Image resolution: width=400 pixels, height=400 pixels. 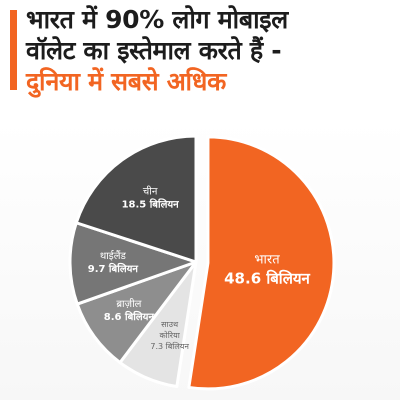 I want to click on label-korea-country-1: साउथ, so click(x=170, y=324).